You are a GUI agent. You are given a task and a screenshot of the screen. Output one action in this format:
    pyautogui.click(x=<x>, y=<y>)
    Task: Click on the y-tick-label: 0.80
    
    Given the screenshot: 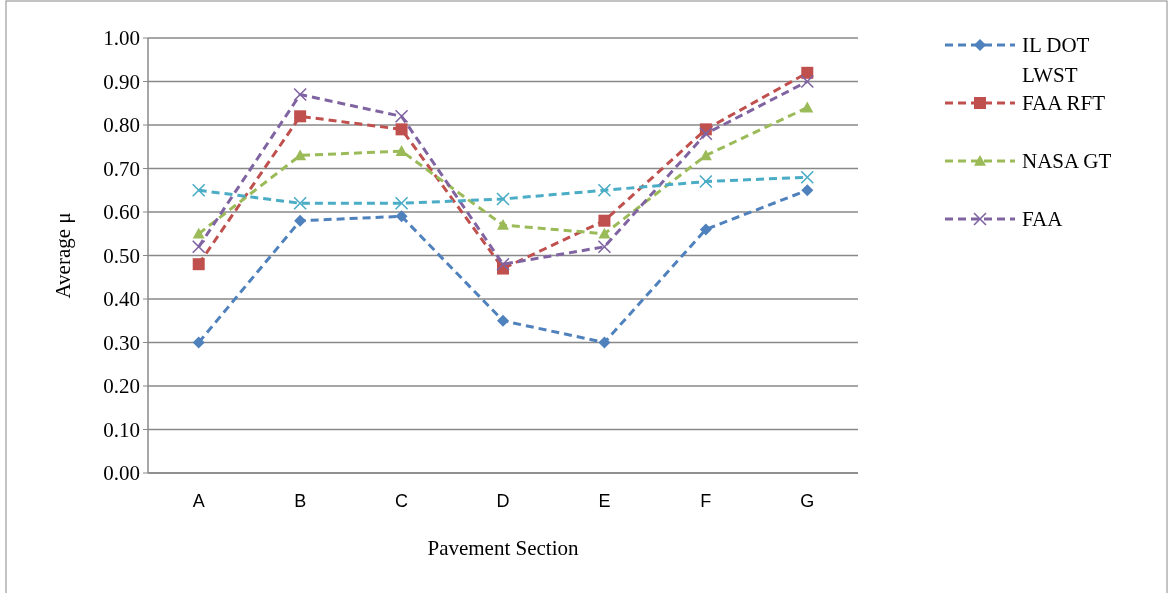 What is the action you would take?
    pyautogui.click(x=121, y=125)
    